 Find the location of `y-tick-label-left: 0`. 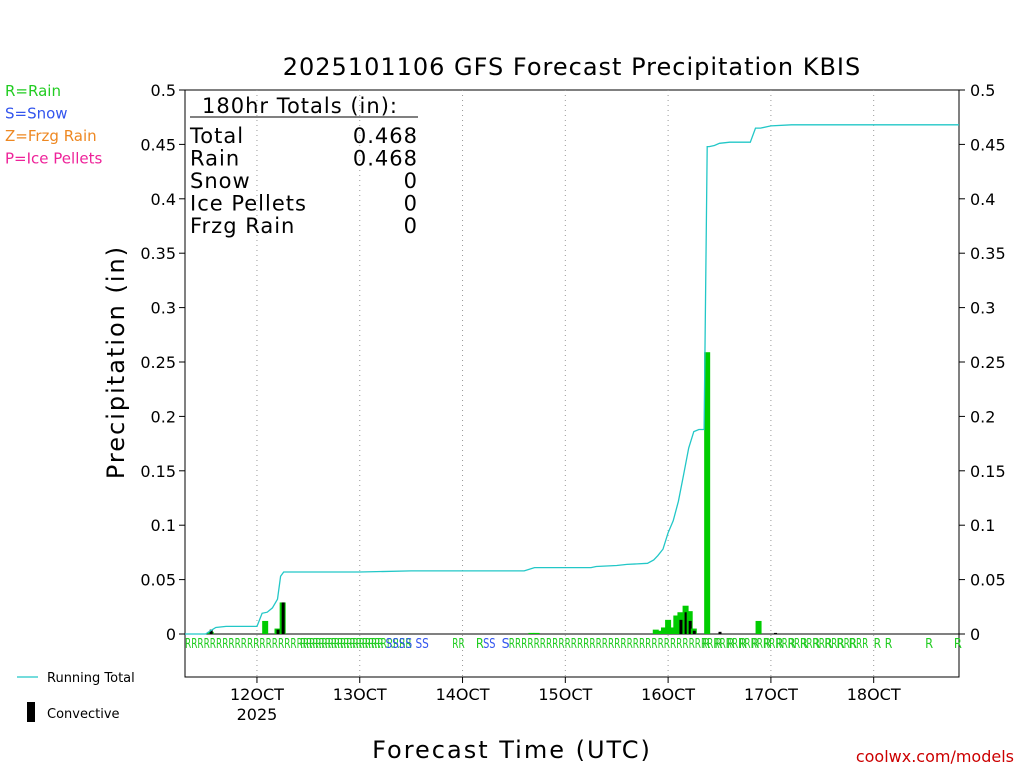

y-tick-label-left: 0 is located at coordinates (171, 634).